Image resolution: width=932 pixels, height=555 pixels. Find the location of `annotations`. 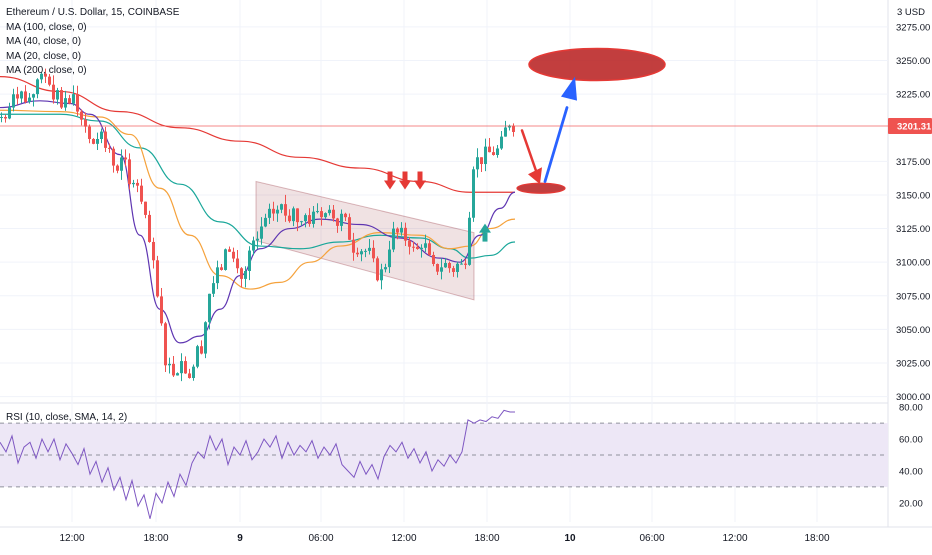

annotations is located at coordinates (525, 144).